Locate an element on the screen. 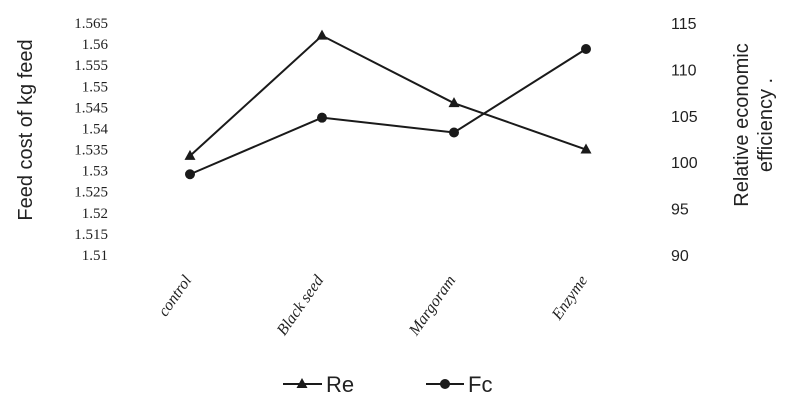  right-tick-label: 115 is located at coordinates (684, 24).